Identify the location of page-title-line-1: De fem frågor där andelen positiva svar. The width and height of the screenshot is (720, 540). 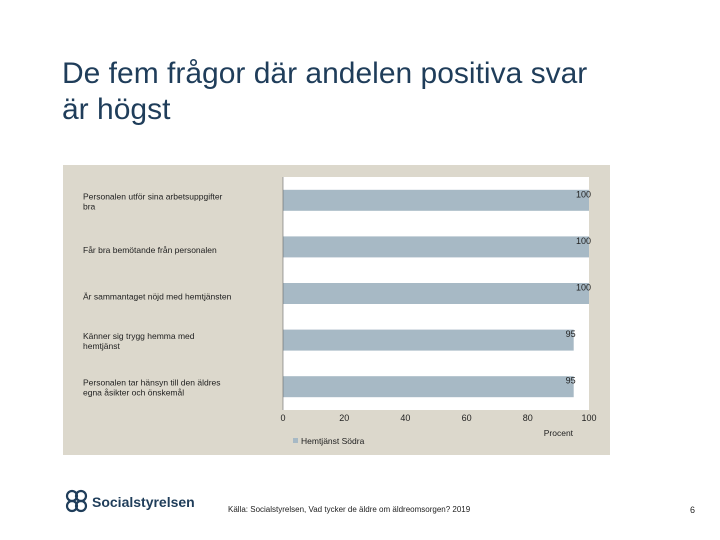
(325, 73).